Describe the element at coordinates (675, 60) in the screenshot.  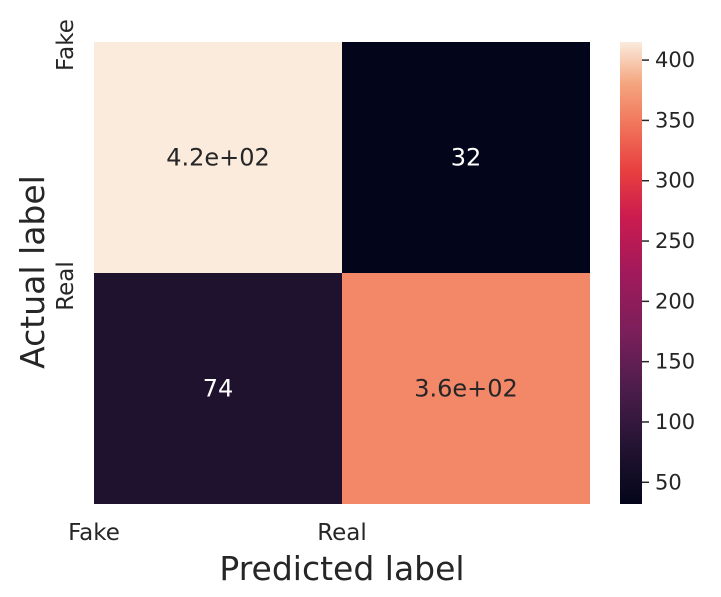
I see `colorbar-tick-label-400: 400` at that location.